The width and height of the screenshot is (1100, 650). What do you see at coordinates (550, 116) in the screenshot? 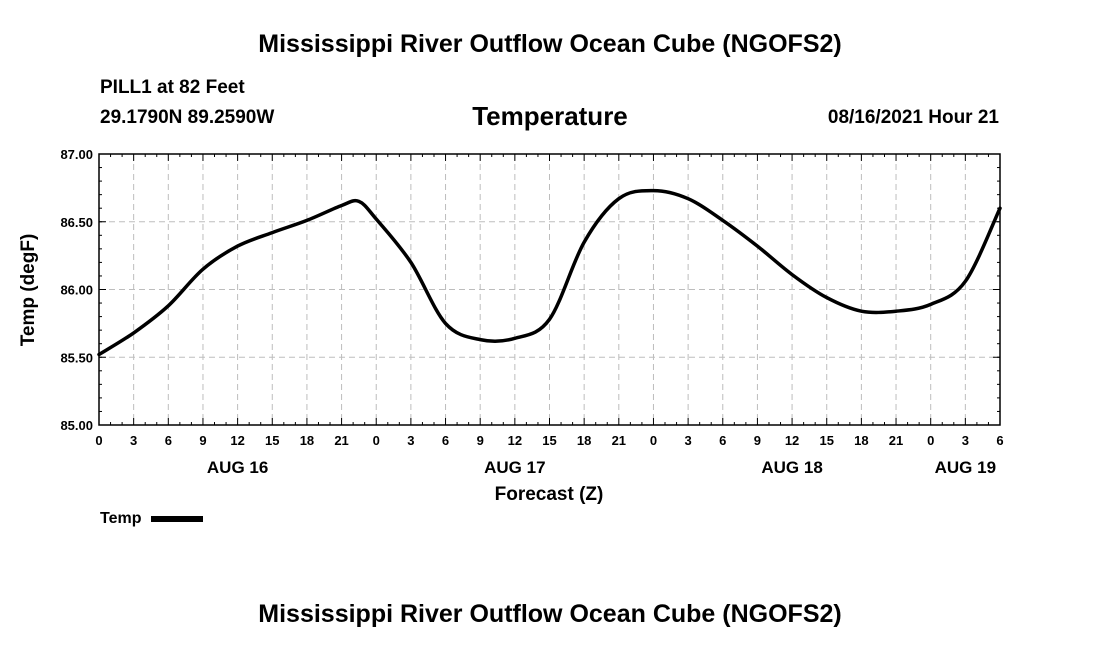
I see `variable-title: Temperature` at bounding box center [550, 116].